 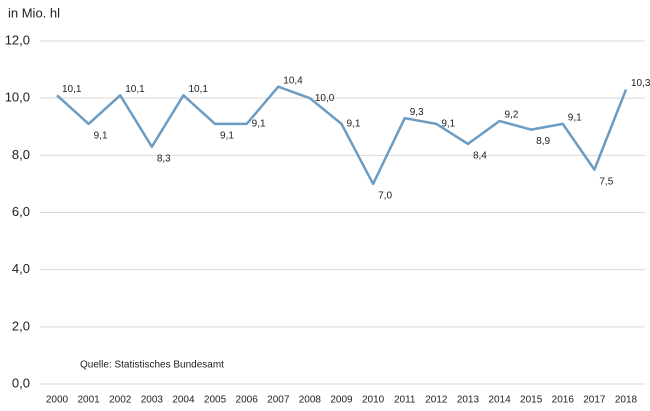 I want to click on x-tick-label: 2012, so click(x=436, y=400).